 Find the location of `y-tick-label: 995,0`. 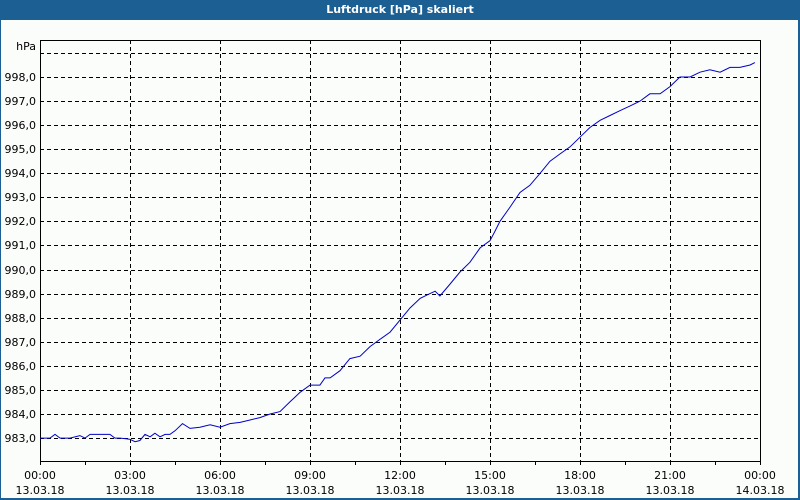

y-tick-label: 995,0 is located at coordinates (21, 149).